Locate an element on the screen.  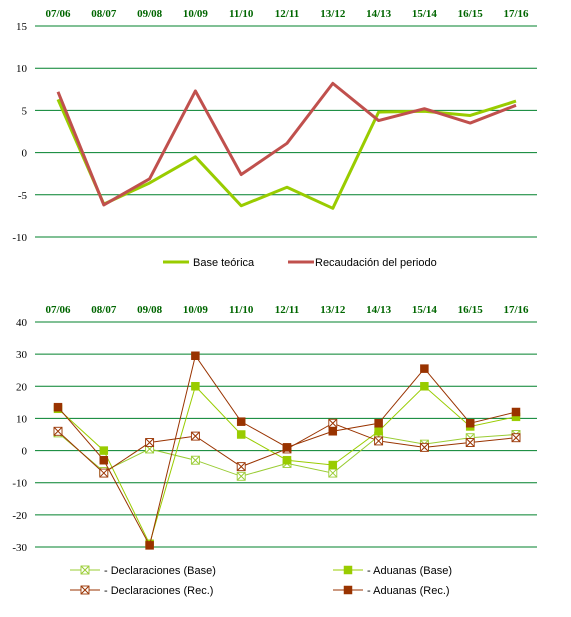
chart2-category-label: 09/08 is located at coordinates (150, 310).